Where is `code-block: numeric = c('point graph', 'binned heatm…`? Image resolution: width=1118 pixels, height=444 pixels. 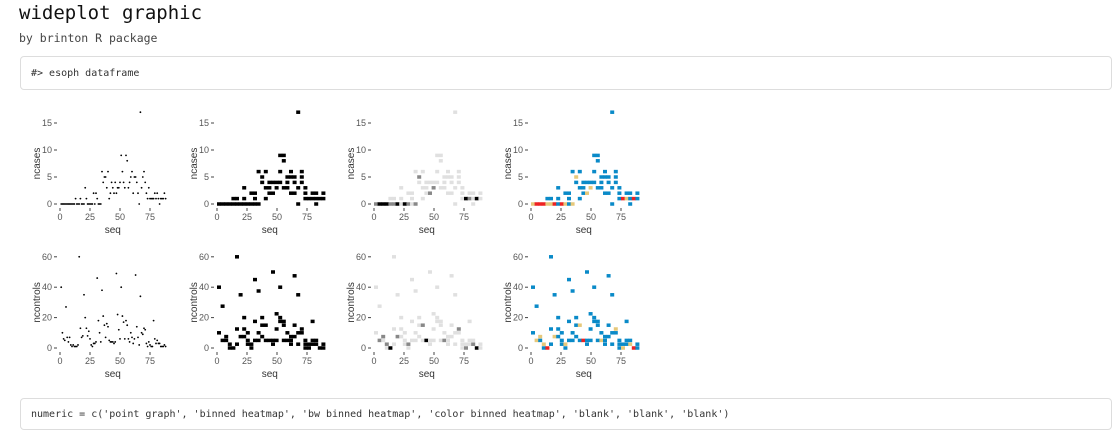
code-block: numeric = c('point graph', 'binned heatm… is located at coordinates (566, 414).